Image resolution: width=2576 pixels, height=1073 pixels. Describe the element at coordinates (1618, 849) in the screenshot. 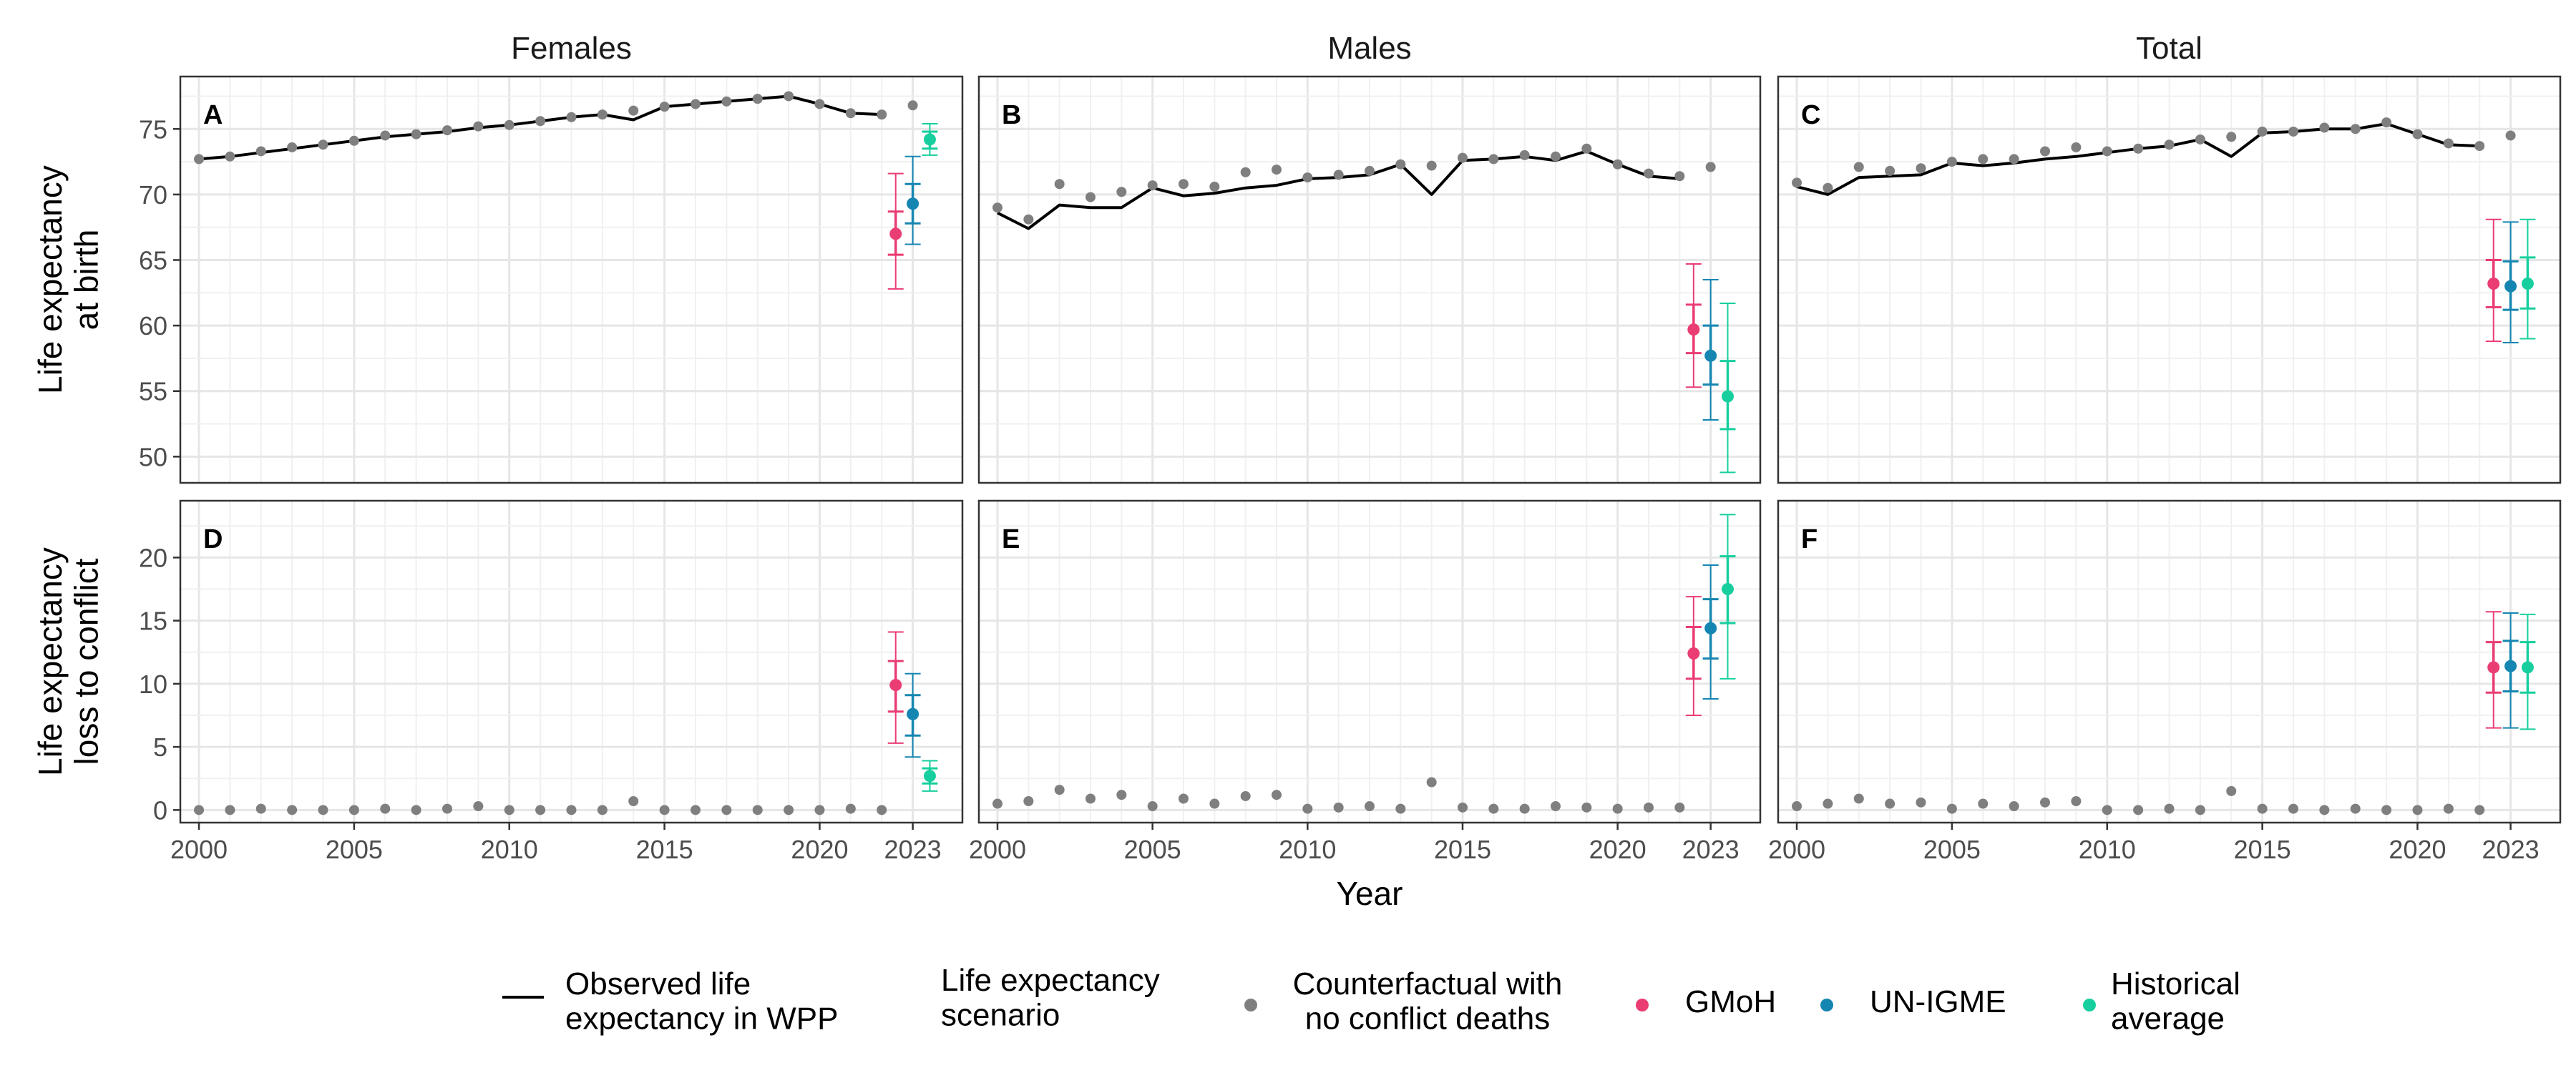

I see `x-tick-label: 2020` at that location.